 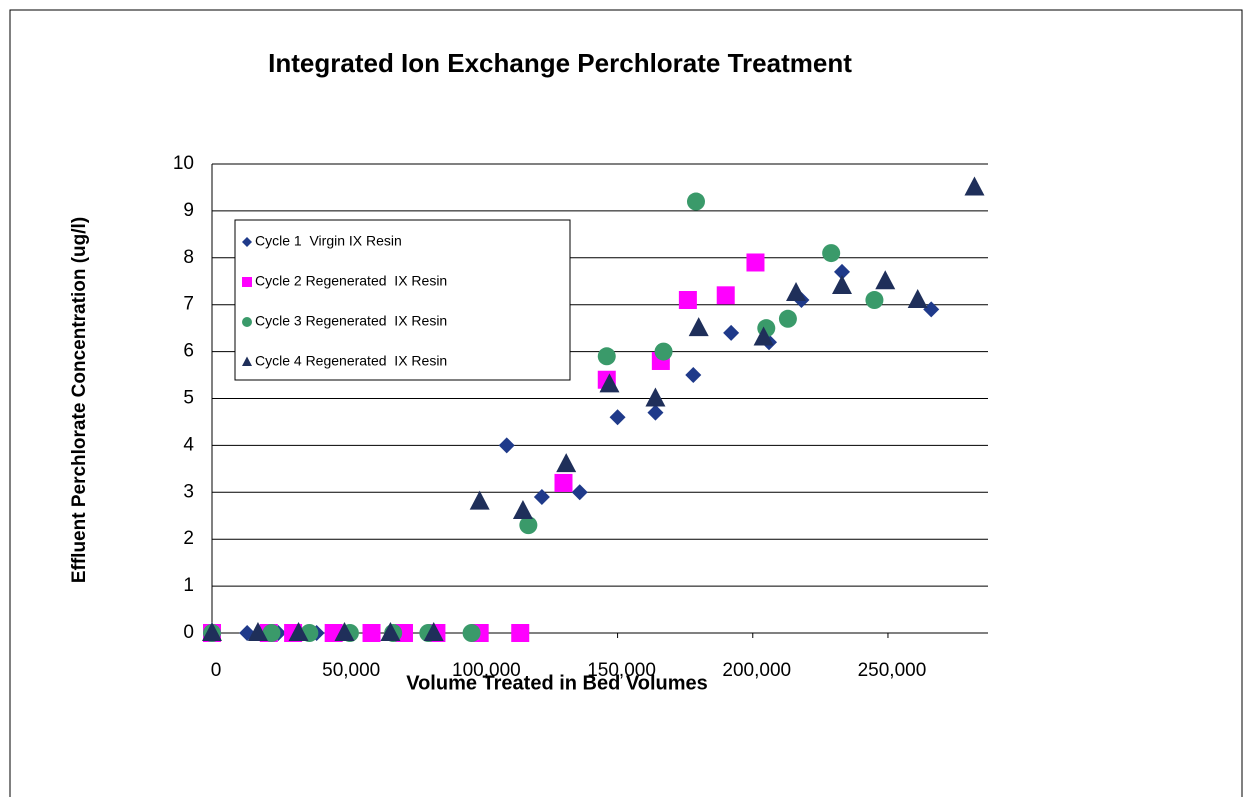 What do you see at coordinates (188, 257) in the screenshot?
I see `y-tick-label: 8` at bounding box center [188, 257].